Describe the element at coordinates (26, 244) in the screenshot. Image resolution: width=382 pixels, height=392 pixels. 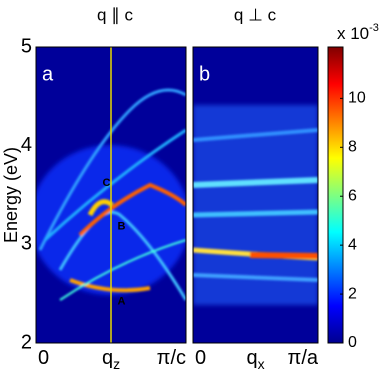
I see `y-tick-label: 3` at that location.